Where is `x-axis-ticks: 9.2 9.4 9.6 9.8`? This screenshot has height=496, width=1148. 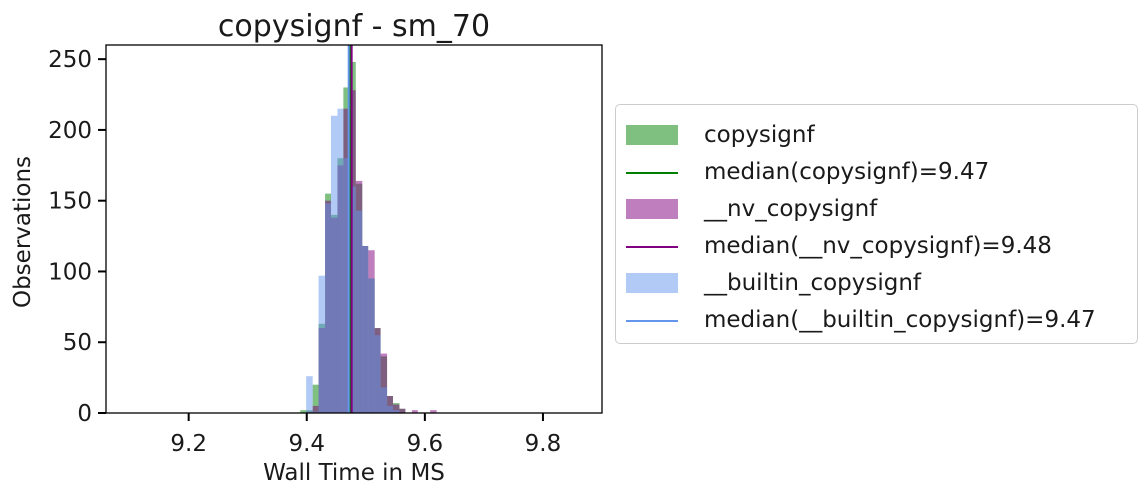 x-axis-ticks: 9.2 9.4 9.6 9.8 is located at coordinates (365, 435).